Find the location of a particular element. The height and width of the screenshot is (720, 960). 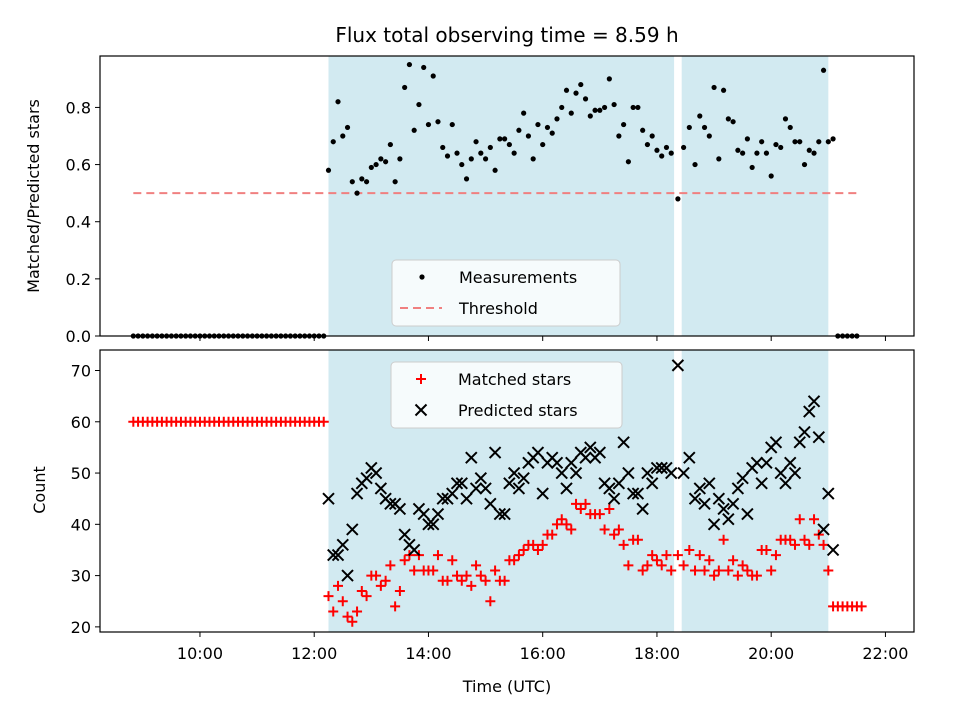

top-y-tick-label: 0.6 is located at coordinates (78, 165).